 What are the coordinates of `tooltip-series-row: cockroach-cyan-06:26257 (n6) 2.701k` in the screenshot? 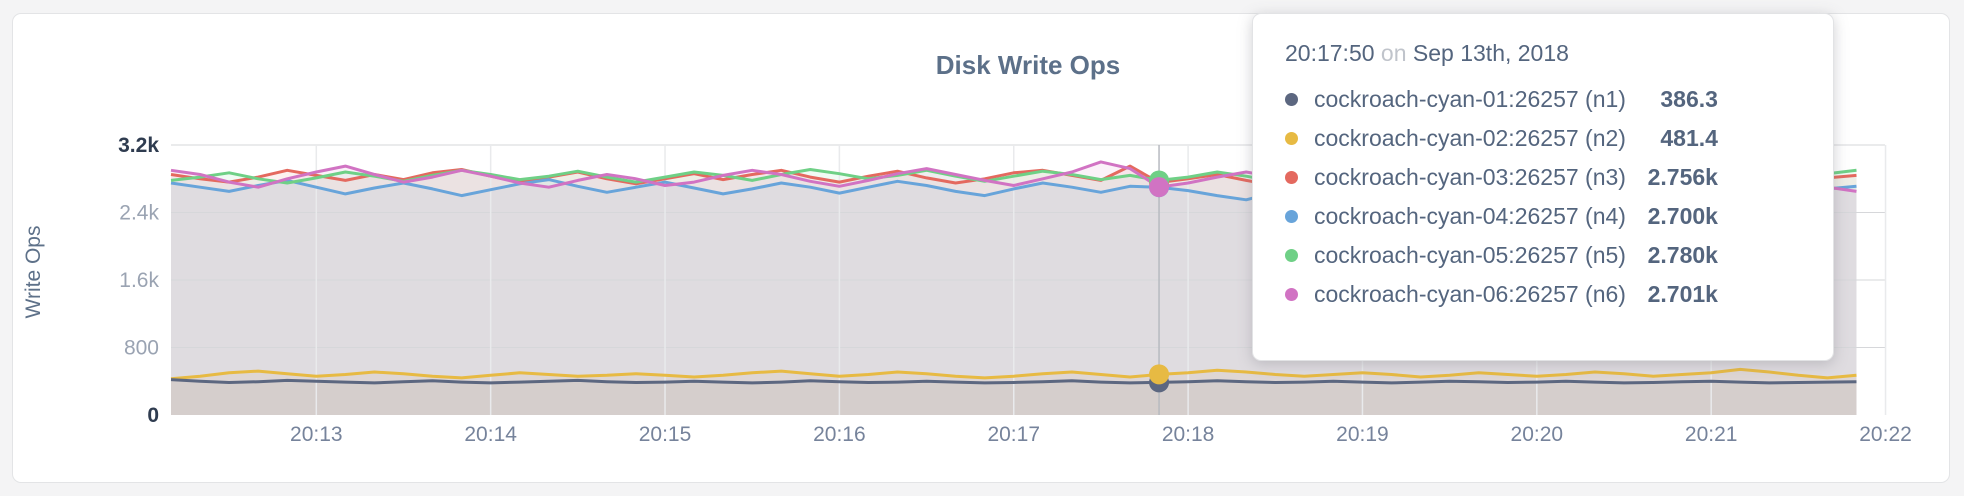 It's located at (1559, 293).